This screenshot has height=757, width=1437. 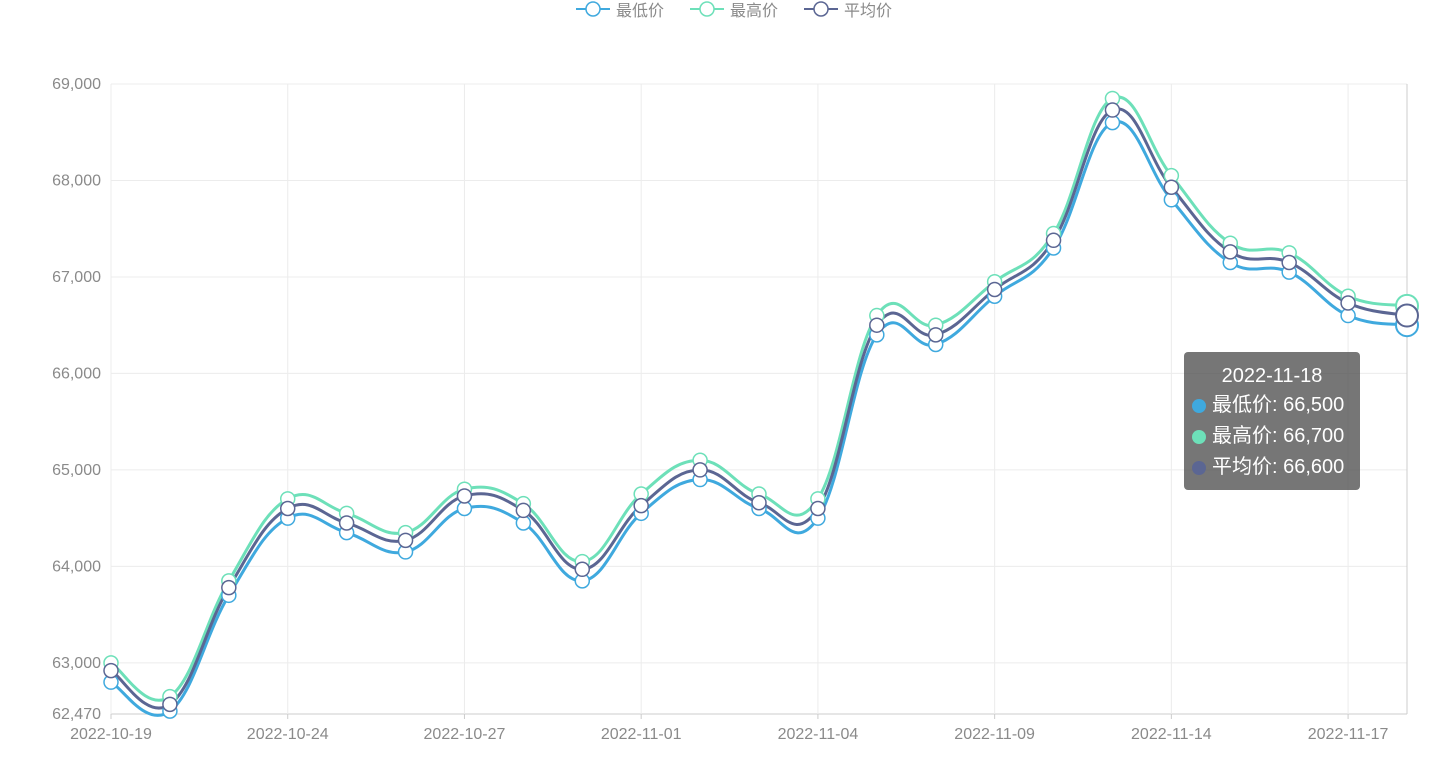 What do you see at coordinates (994, 734) in the screenshot?
I see `x-tick-label: 2022-11-09` at bounding box center [994, 734].